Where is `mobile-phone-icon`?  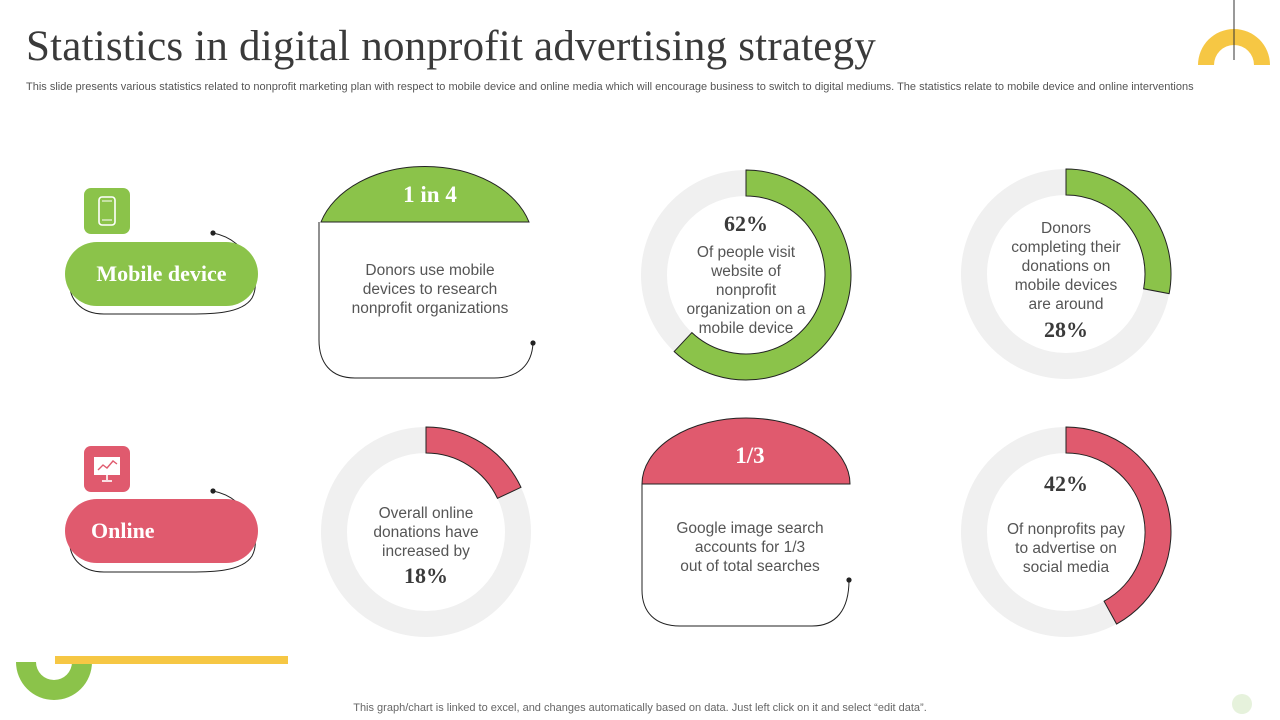
mobile-phone-icon is located at coordinates (107, 211).